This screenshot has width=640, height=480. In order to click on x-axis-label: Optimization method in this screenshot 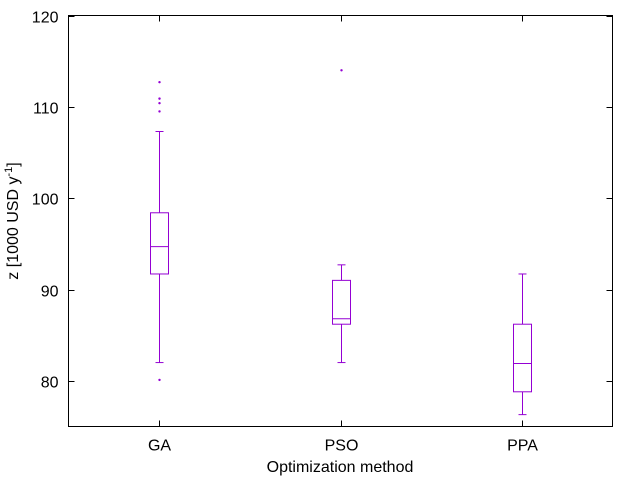, I will do `click(340, 467)`.